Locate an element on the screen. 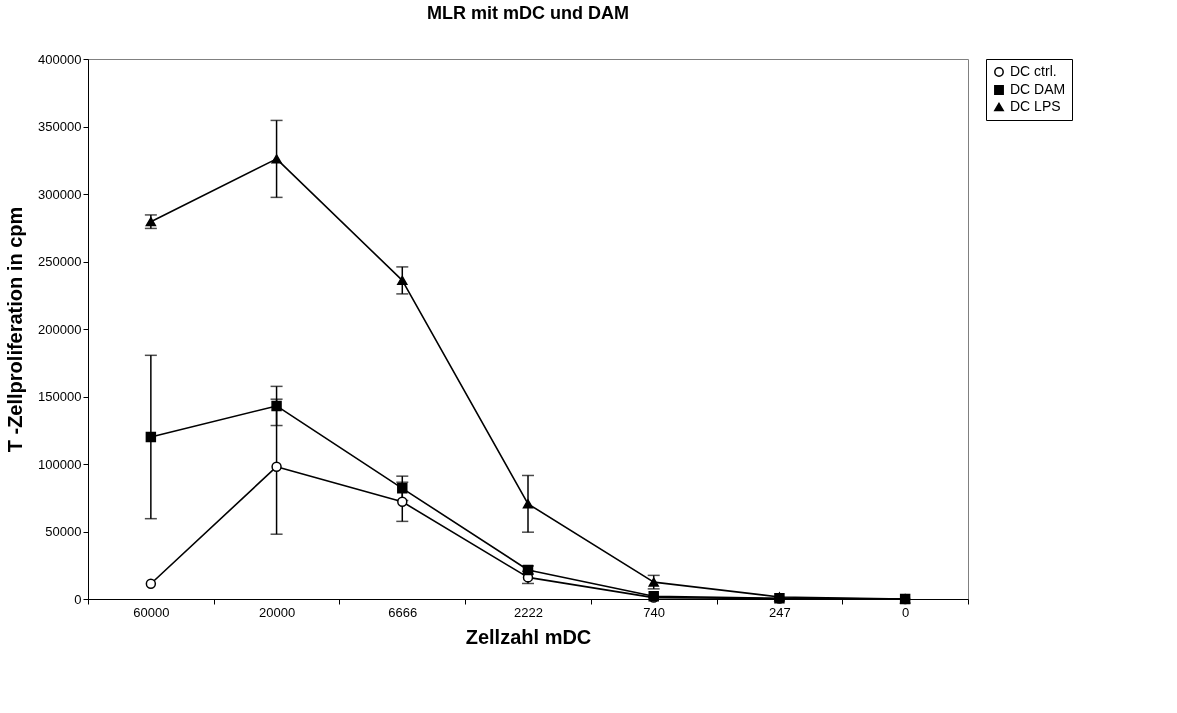 The width and height of the screenshot is (1177, 713). y-tick-label: 50000 is located at coordinates (63, 531).